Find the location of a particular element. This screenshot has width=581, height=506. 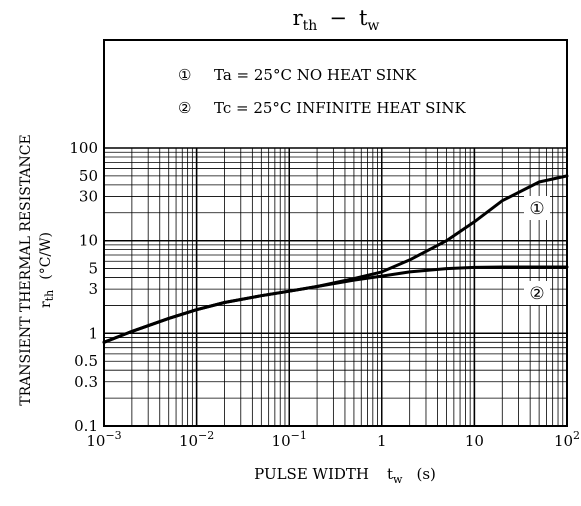

curve-label-2: ② is located at coordinates (536, 294).